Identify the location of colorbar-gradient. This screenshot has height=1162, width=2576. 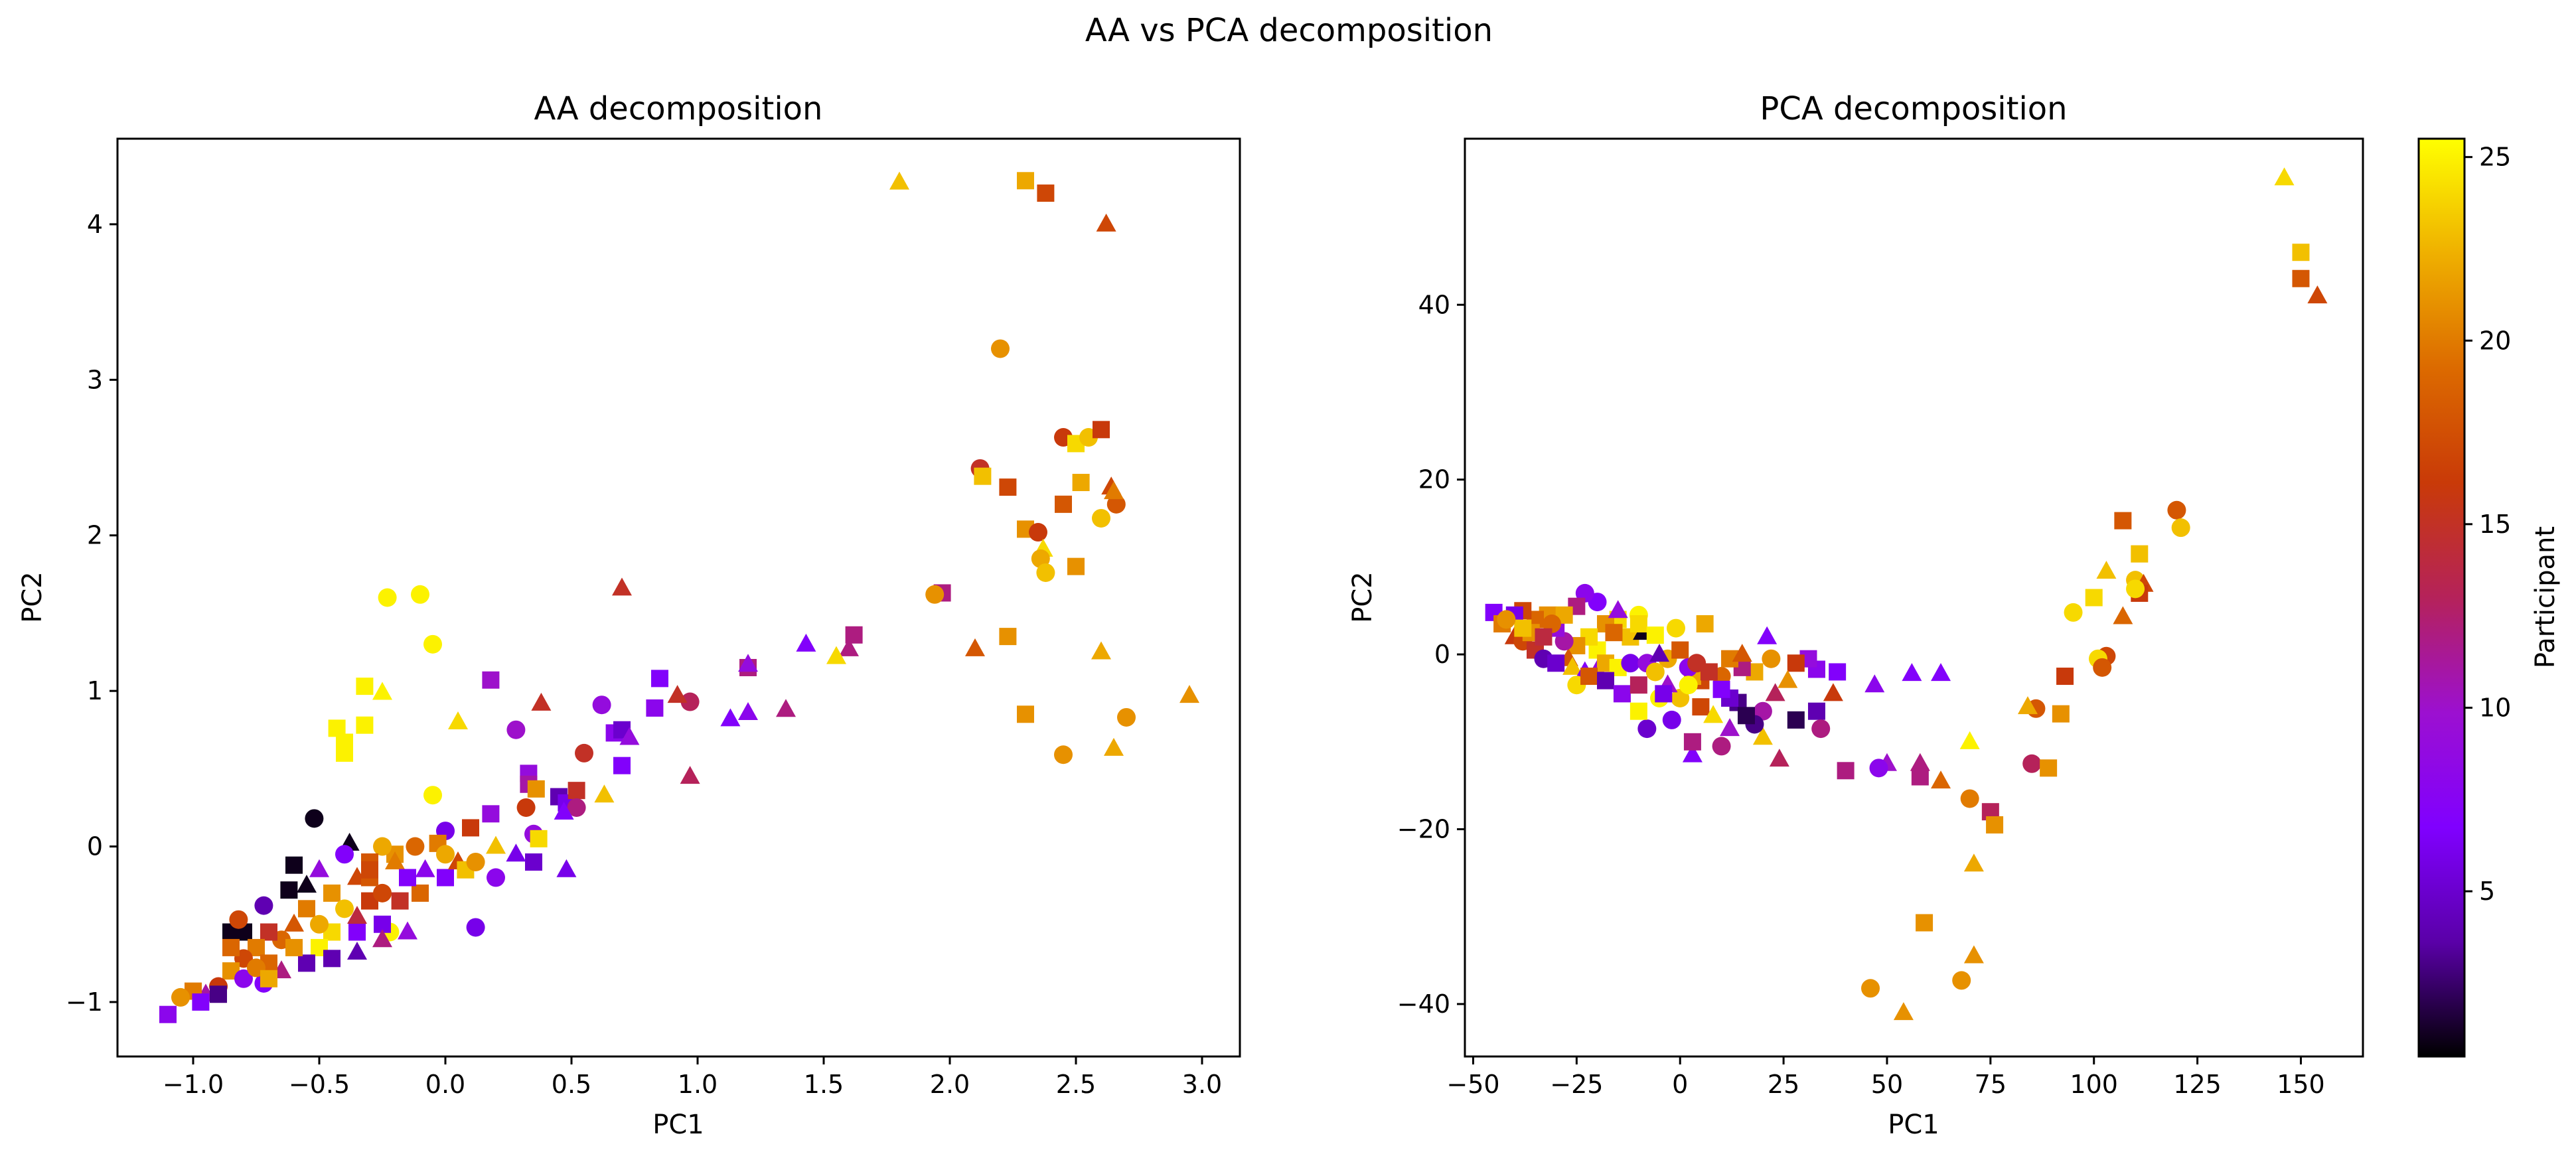
(2442, 597).